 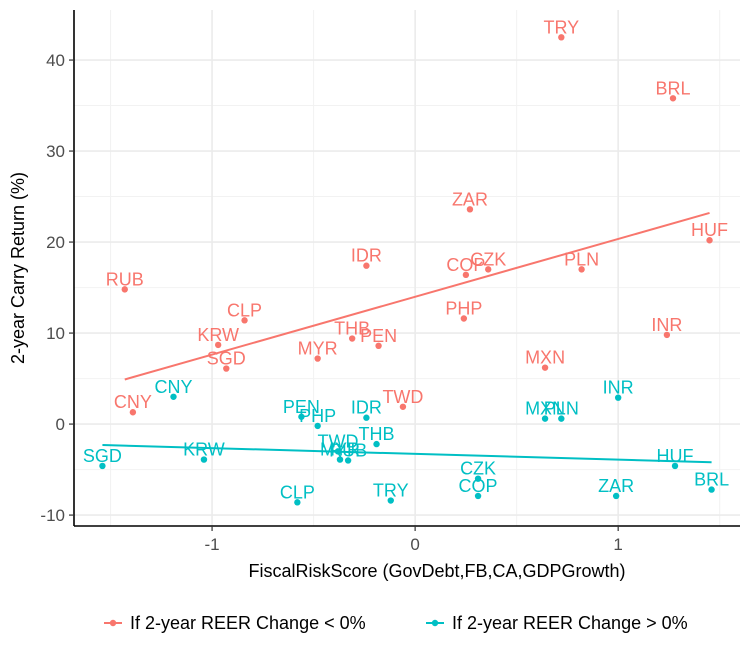 I want to click on legend-item-series-1: If 2-year REER Change < 0%, so click(x=235, y=623).